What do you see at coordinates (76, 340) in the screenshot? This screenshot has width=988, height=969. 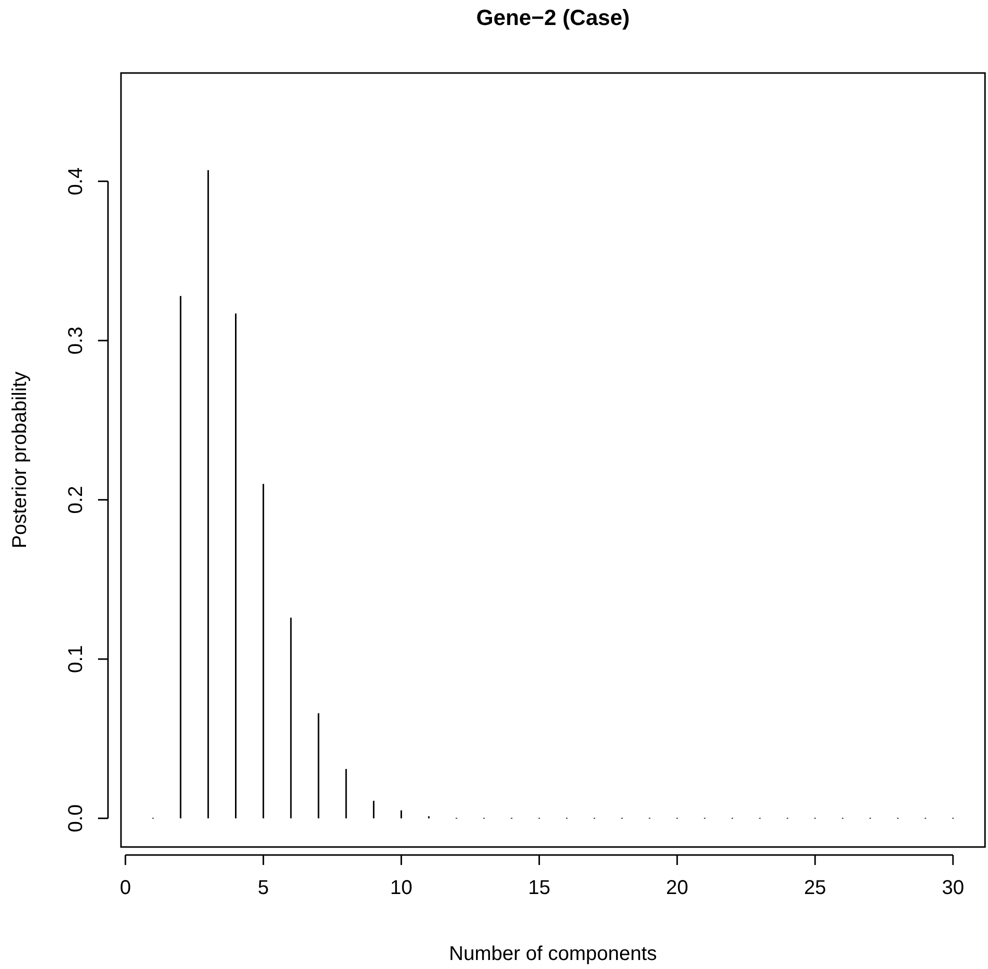 I see `y-tick-label: 0.3` at bounding box center [76, 340].